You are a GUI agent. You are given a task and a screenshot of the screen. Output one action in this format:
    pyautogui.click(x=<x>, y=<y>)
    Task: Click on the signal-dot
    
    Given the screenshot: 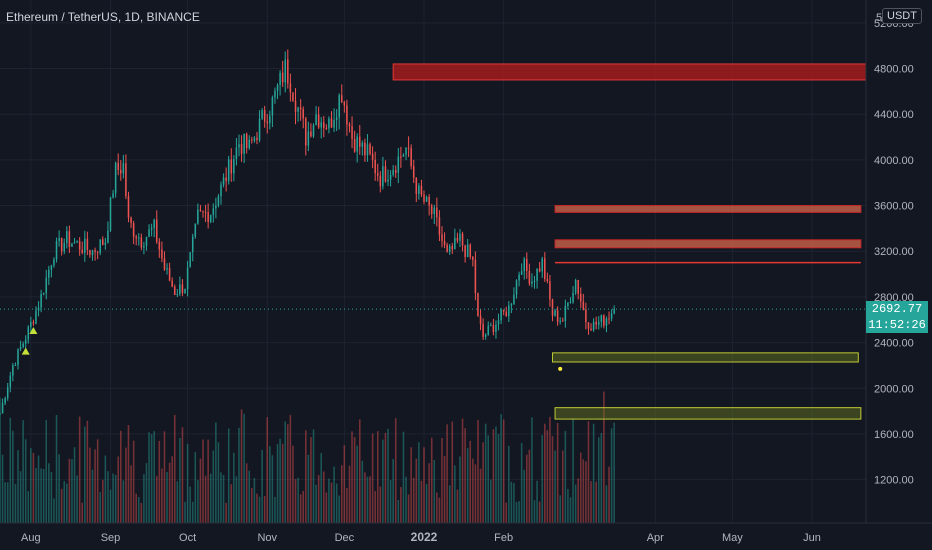 What is the action you would take?
    pyautogui.click(x=560, y=368)
    